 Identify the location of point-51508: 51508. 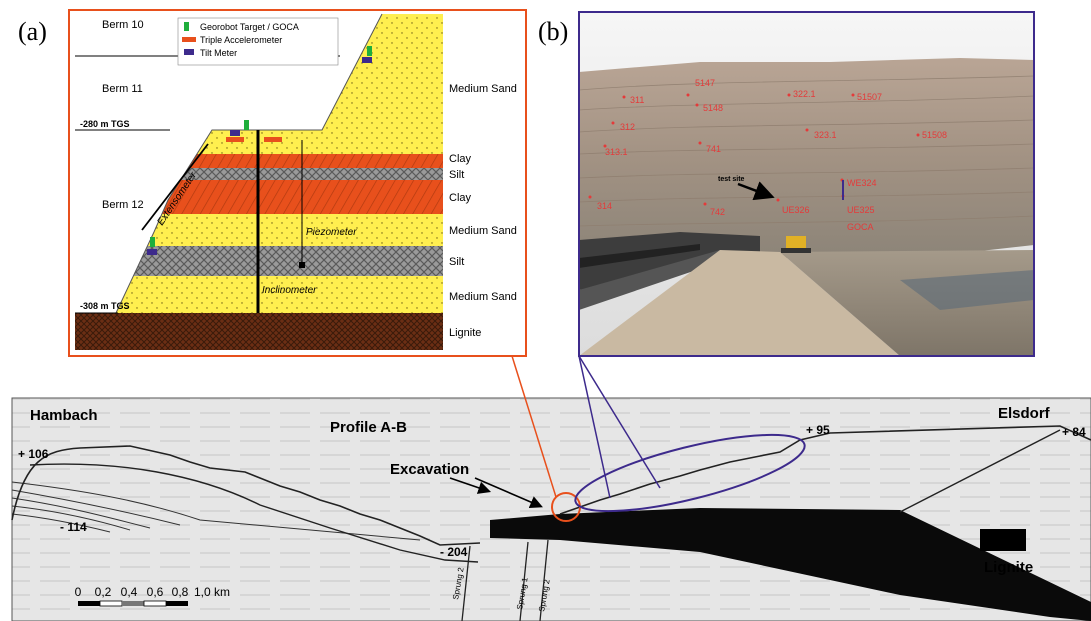
(934, 135).